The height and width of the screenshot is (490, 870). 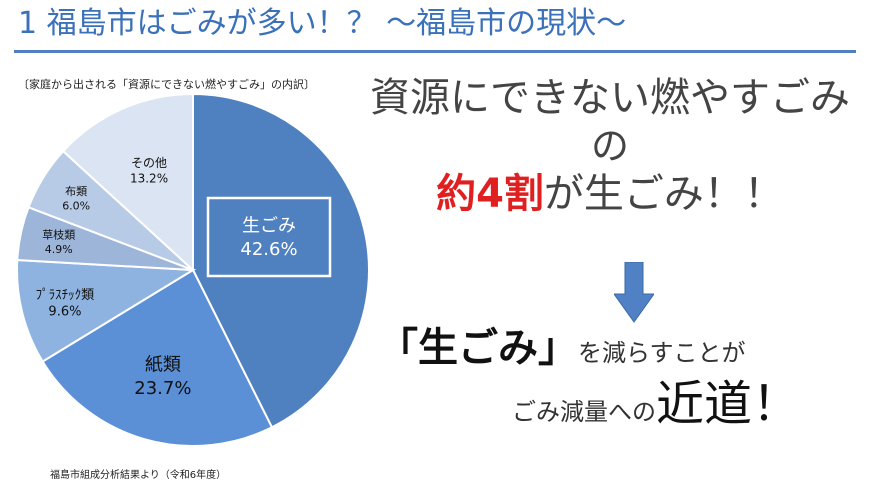 I want to click on message-line-2: の, so click(x=609, y=146).